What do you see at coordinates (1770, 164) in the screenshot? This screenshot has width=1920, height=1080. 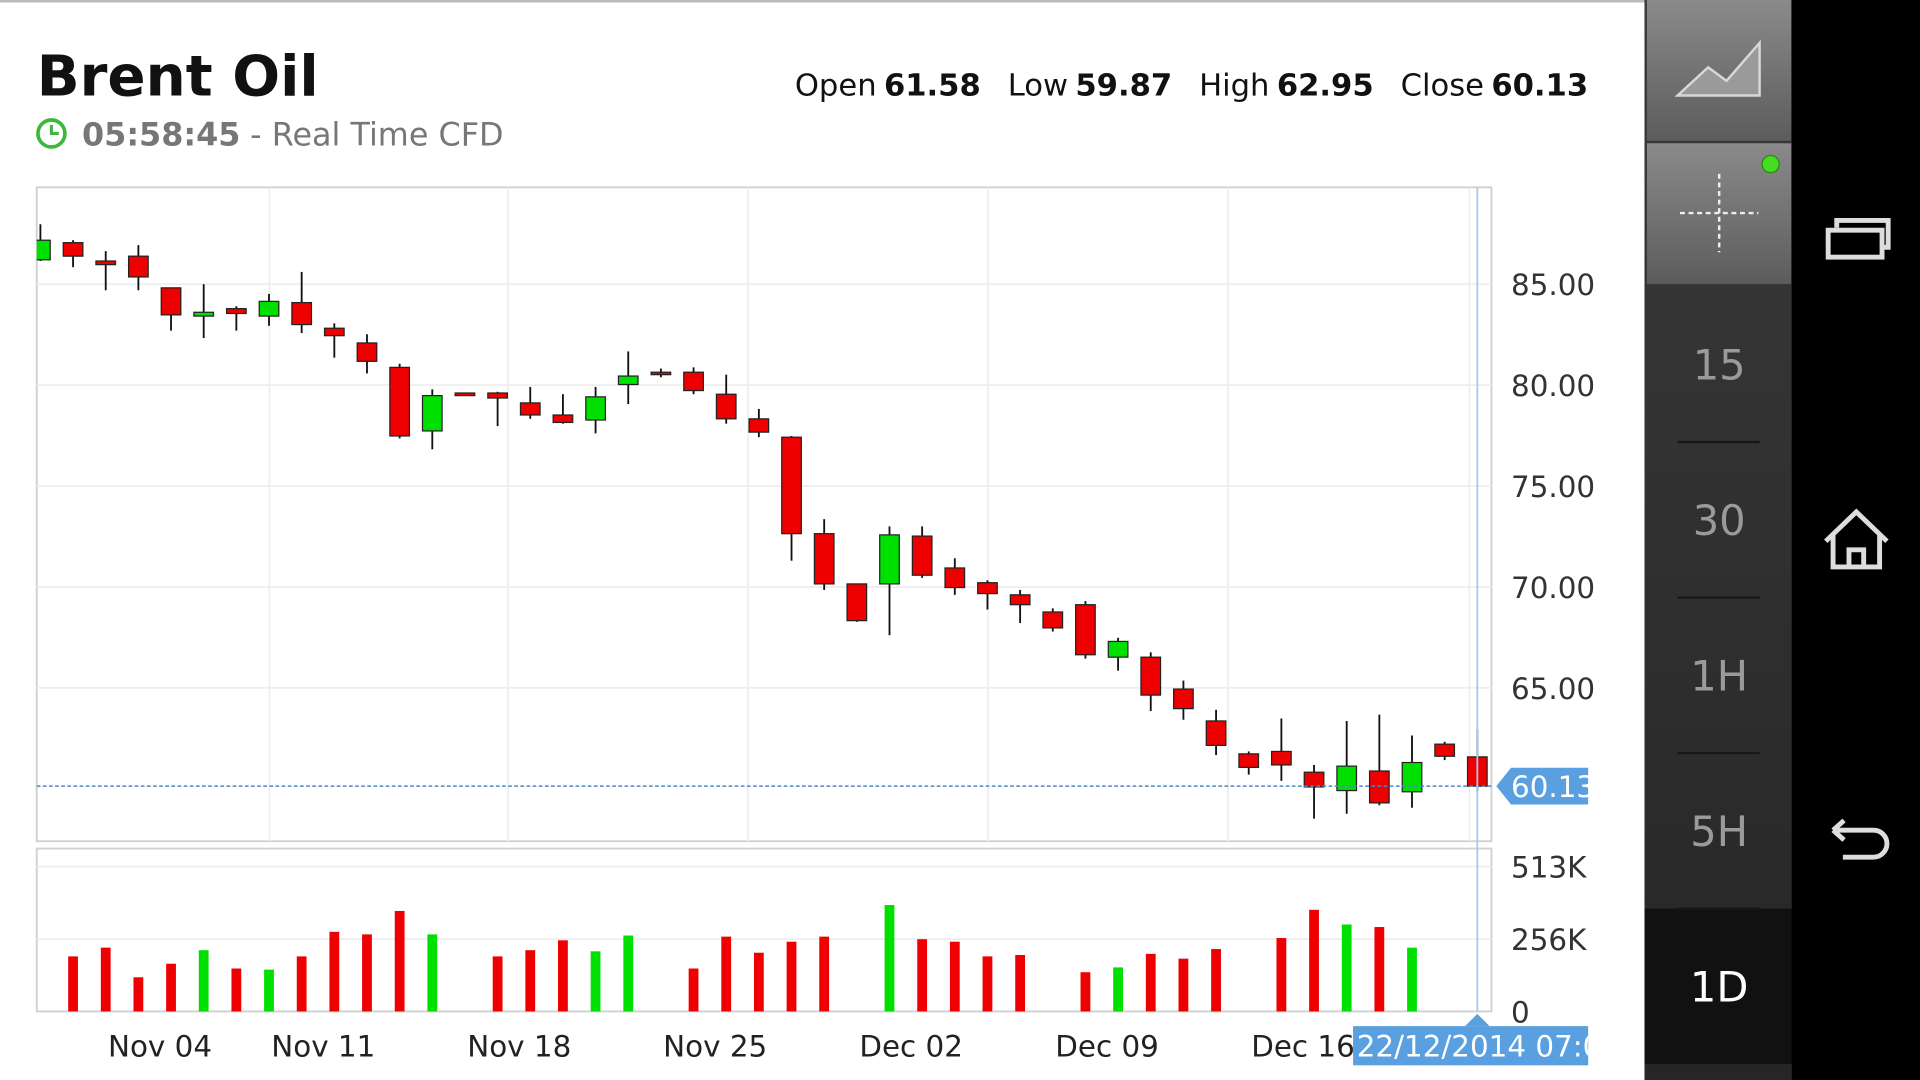 I see `crosshair-indicator` at bounding box center [1770, 164].